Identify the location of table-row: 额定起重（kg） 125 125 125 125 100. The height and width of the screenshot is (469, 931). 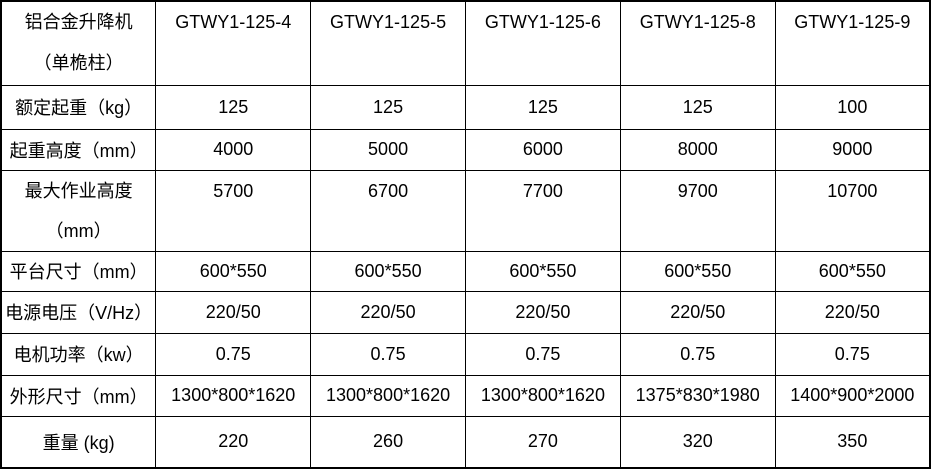
(465, 107).